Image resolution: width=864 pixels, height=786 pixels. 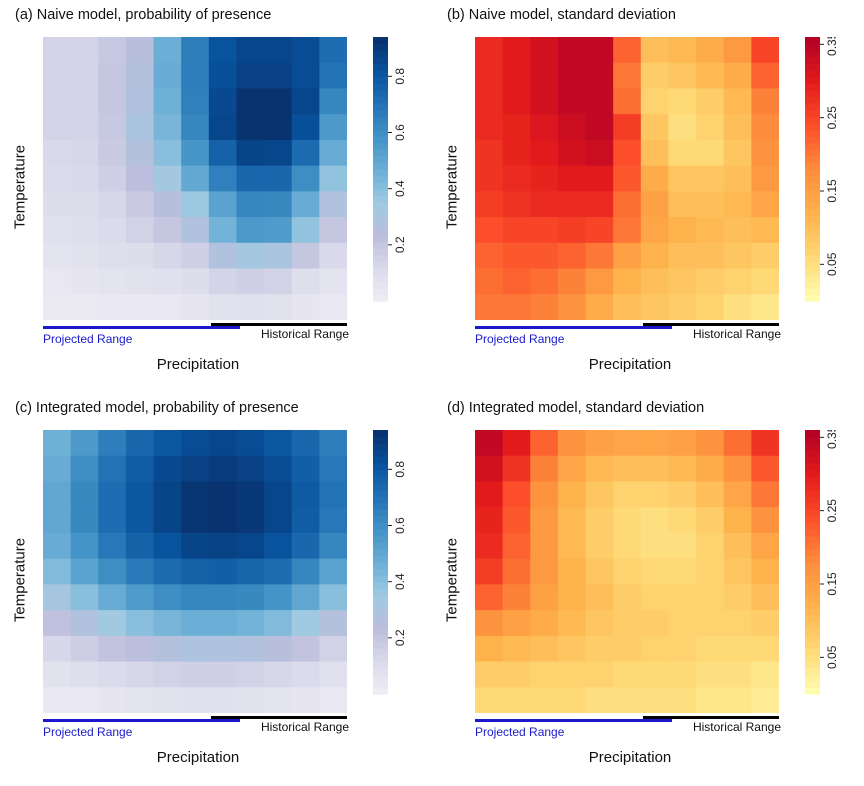 I want to click on projected-range-bar, so click(x=573, y=720).